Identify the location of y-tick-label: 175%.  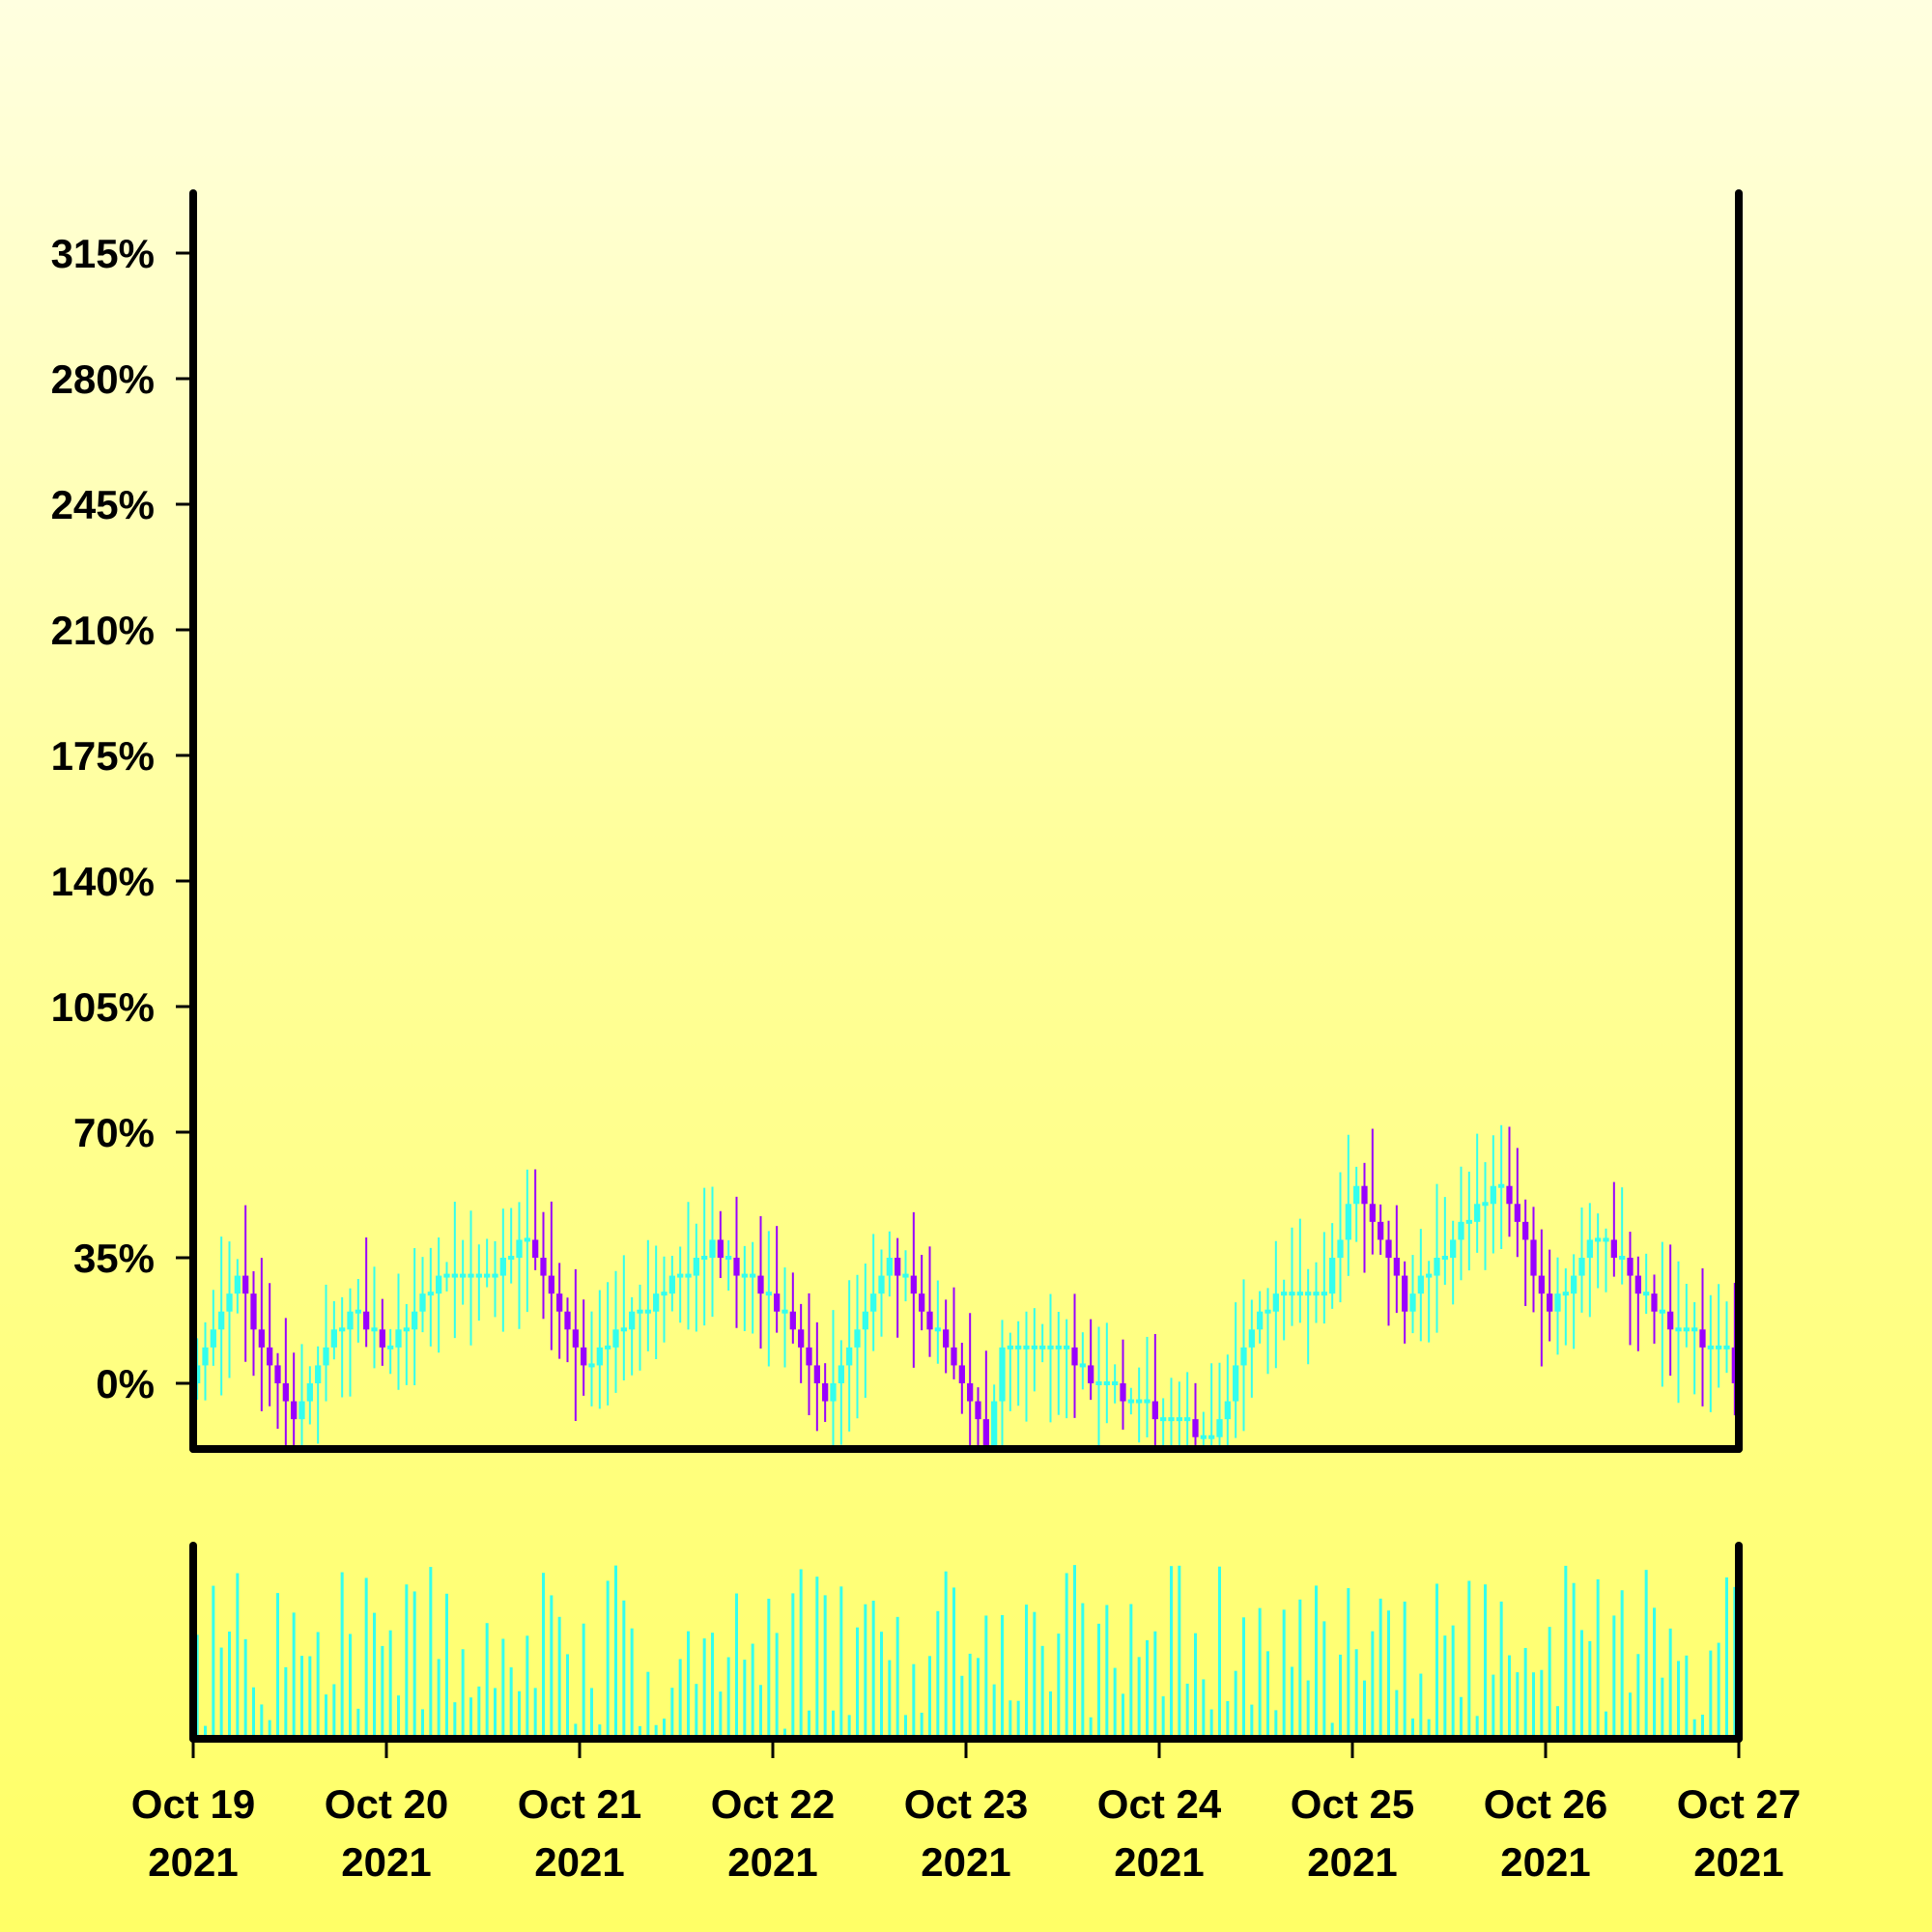
(103, 756).